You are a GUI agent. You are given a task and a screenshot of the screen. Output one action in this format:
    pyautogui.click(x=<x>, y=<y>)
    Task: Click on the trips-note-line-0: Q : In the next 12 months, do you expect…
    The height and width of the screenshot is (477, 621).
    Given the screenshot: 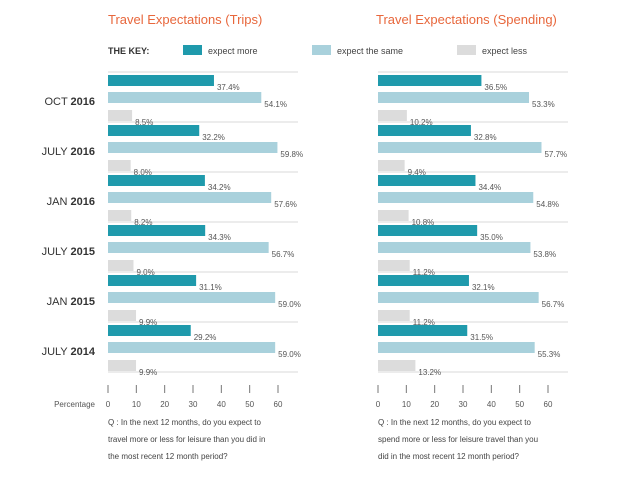 What is the action you would take?
    pyautogui.click(x=185, y=422)
    